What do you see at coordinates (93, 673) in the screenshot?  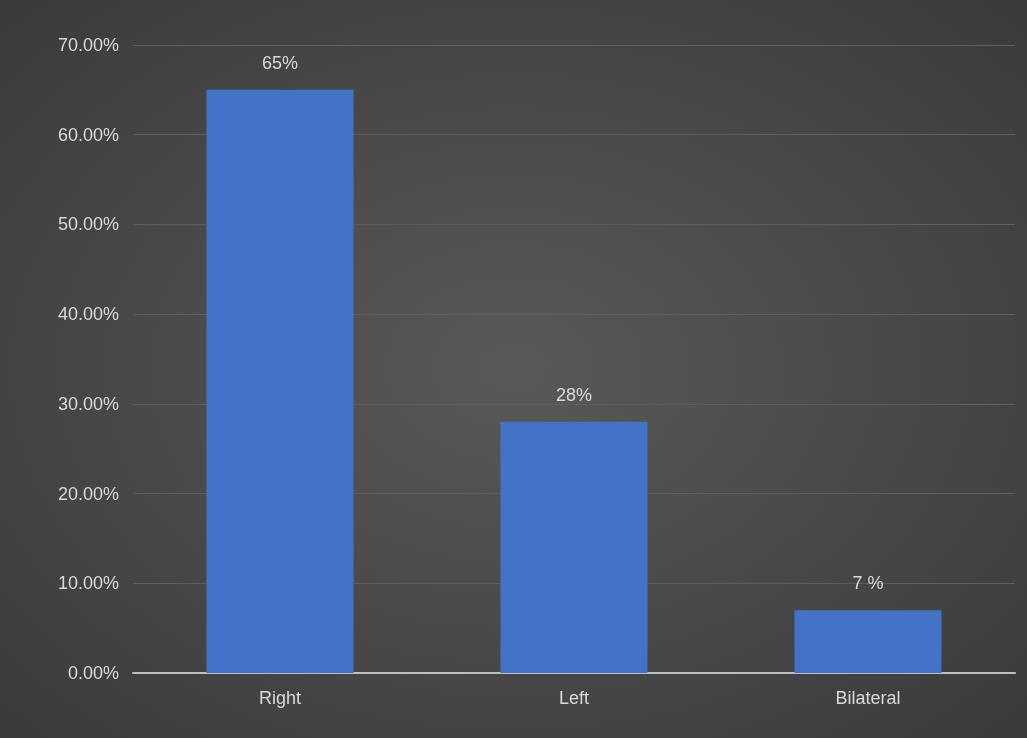 I see `y-tick-label: 0.00%` at bounding box center [93, 673].